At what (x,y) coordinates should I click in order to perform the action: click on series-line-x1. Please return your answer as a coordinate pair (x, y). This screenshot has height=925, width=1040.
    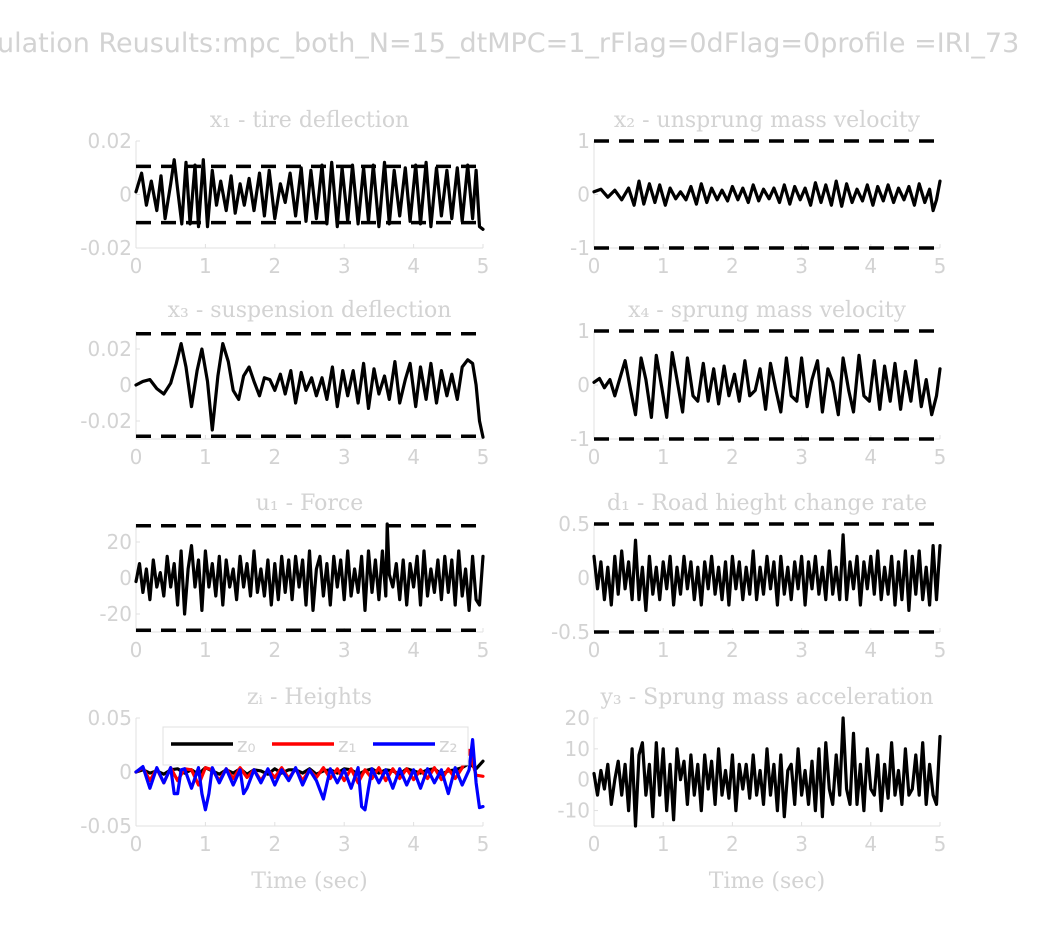
    Looking at the image, I should click on (309, 194).